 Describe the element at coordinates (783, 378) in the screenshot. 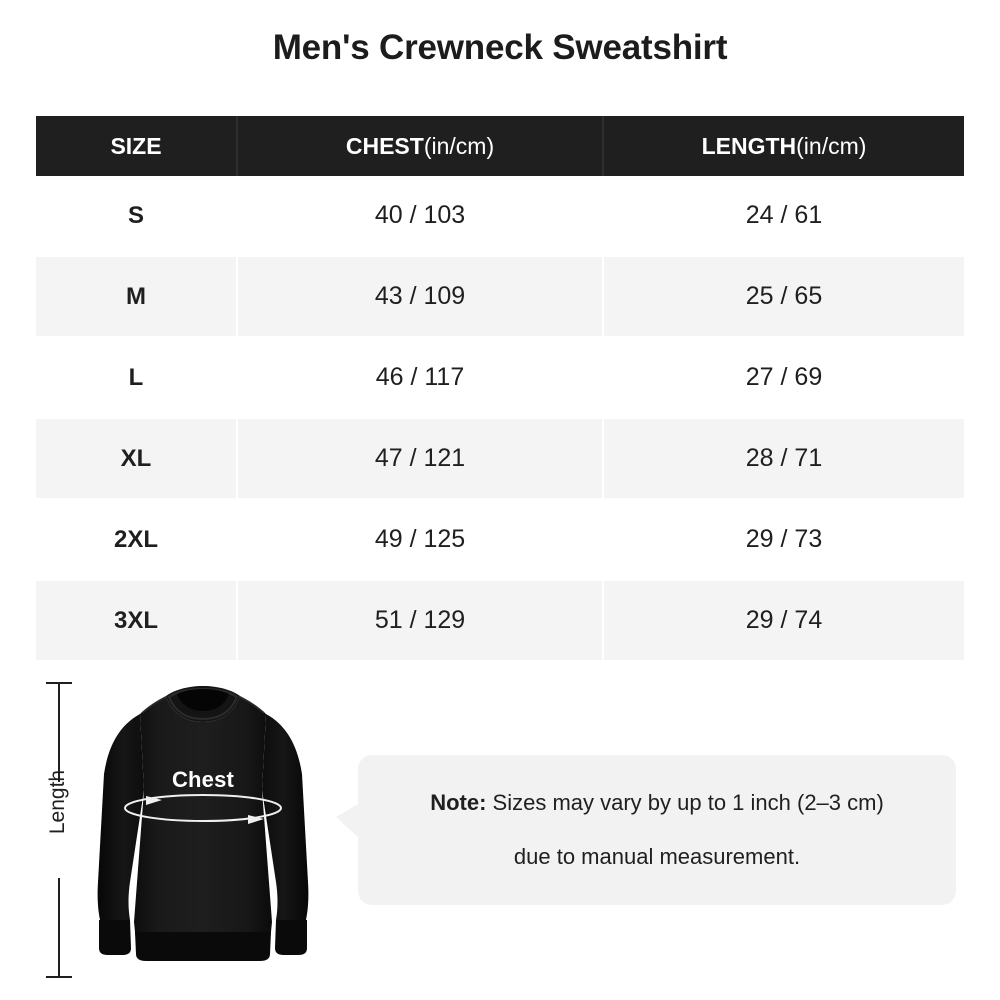

I see `cell-length: 27 / 69` at that location.